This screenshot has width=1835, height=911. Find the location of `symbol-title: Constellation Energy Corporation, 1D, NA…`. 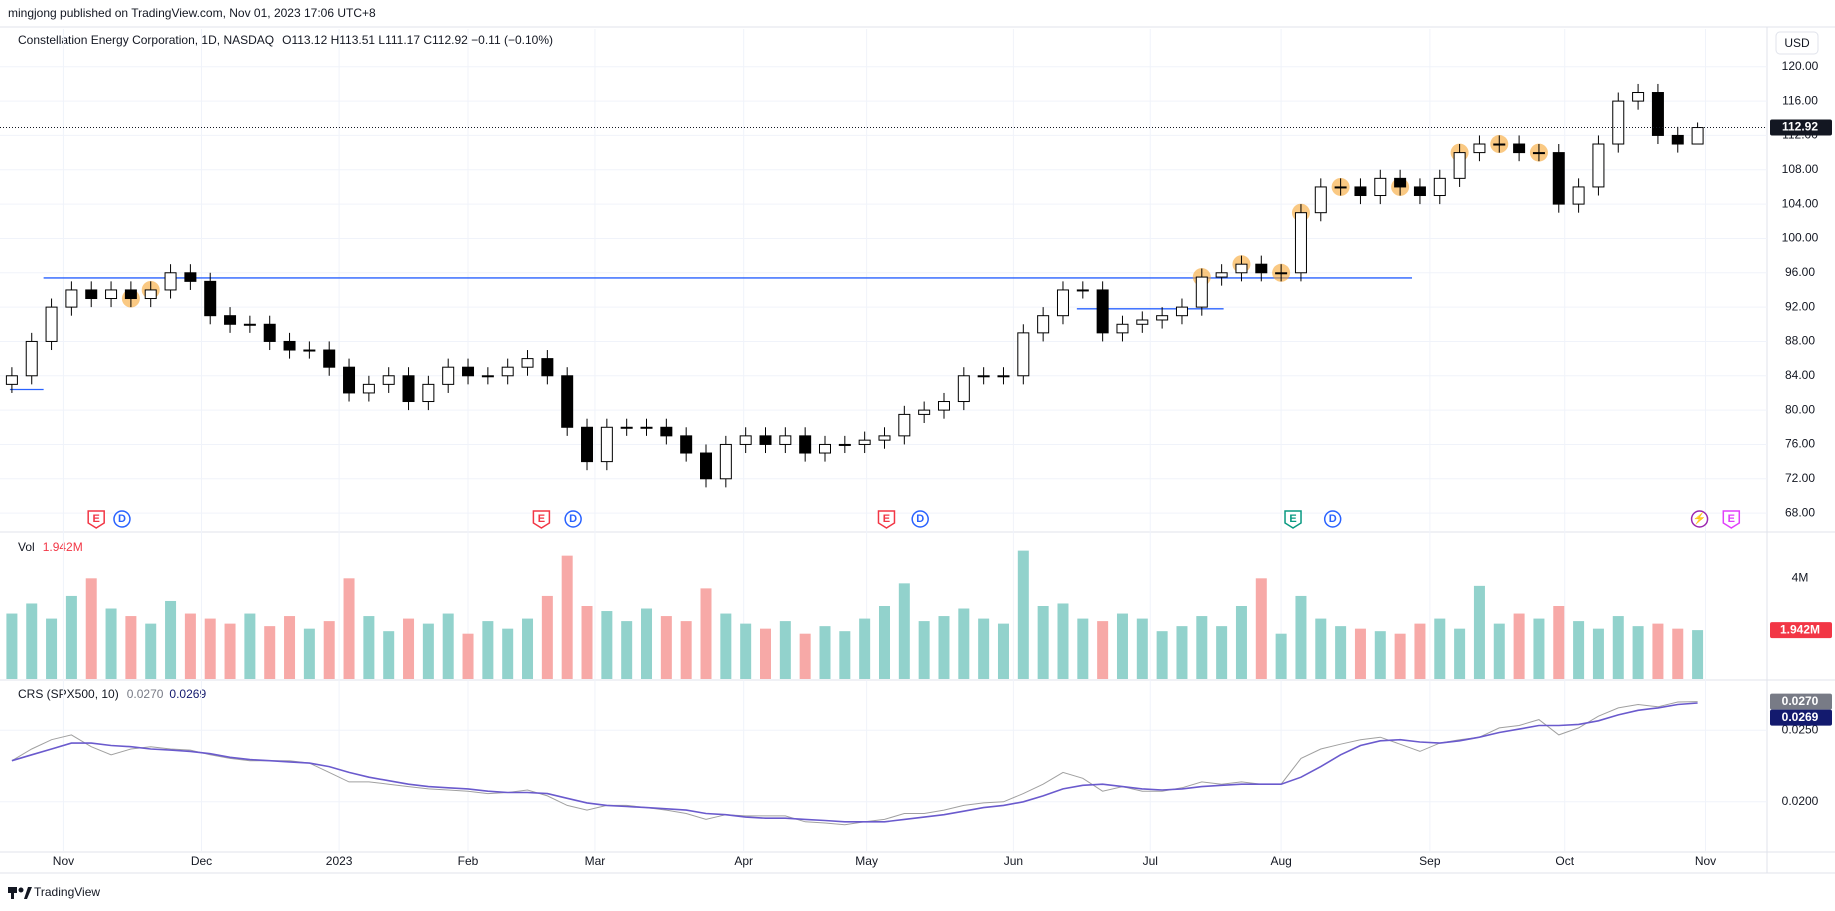

symbol-title: Constellation Energy Corporation, 1D, NA… is located at coordinates (146, 40).